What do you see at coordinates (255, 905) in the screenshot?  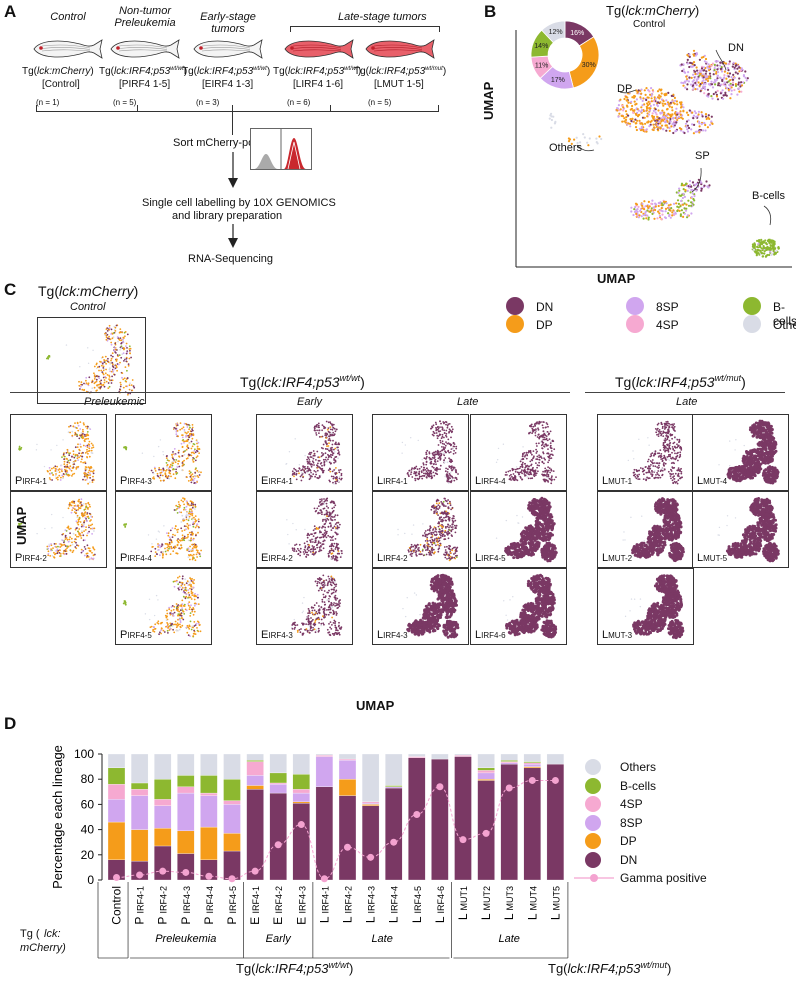 I see `x-tick-label: E IRF4-1` at bounding box center [255, 905].